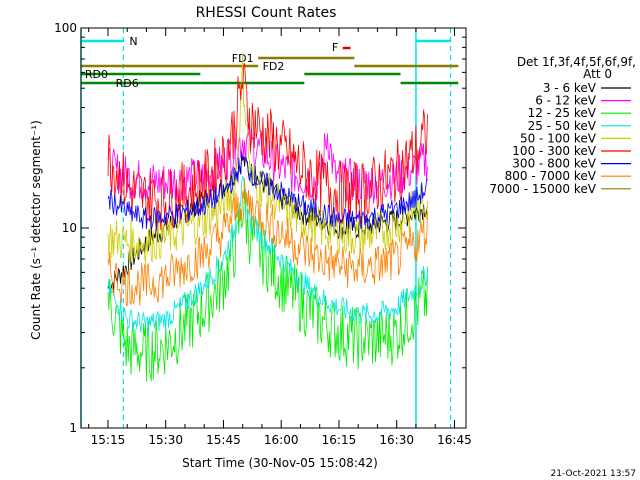 Image resolution: width=640 pixels, height=480 pixels. I want to click on x-tick-label: 15:15, so click(108, 440).